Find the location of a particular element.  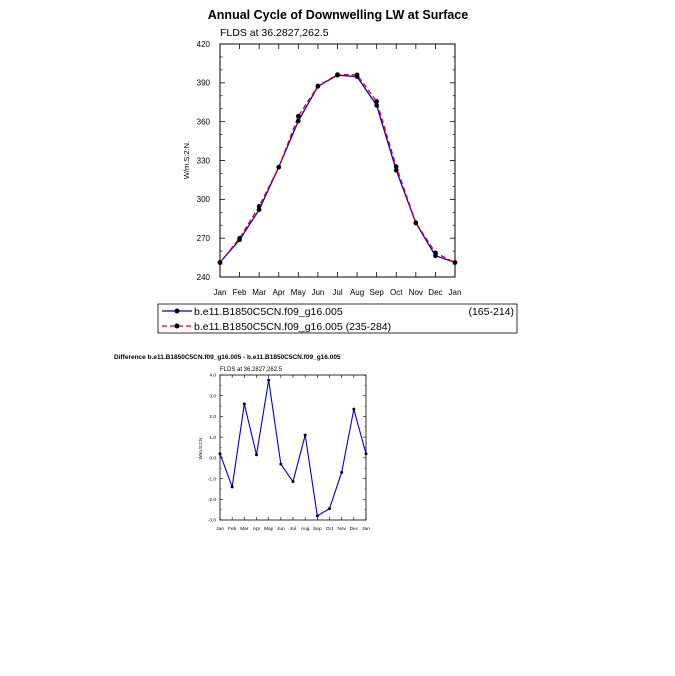

legend-box is located at coordinates (337, 318).